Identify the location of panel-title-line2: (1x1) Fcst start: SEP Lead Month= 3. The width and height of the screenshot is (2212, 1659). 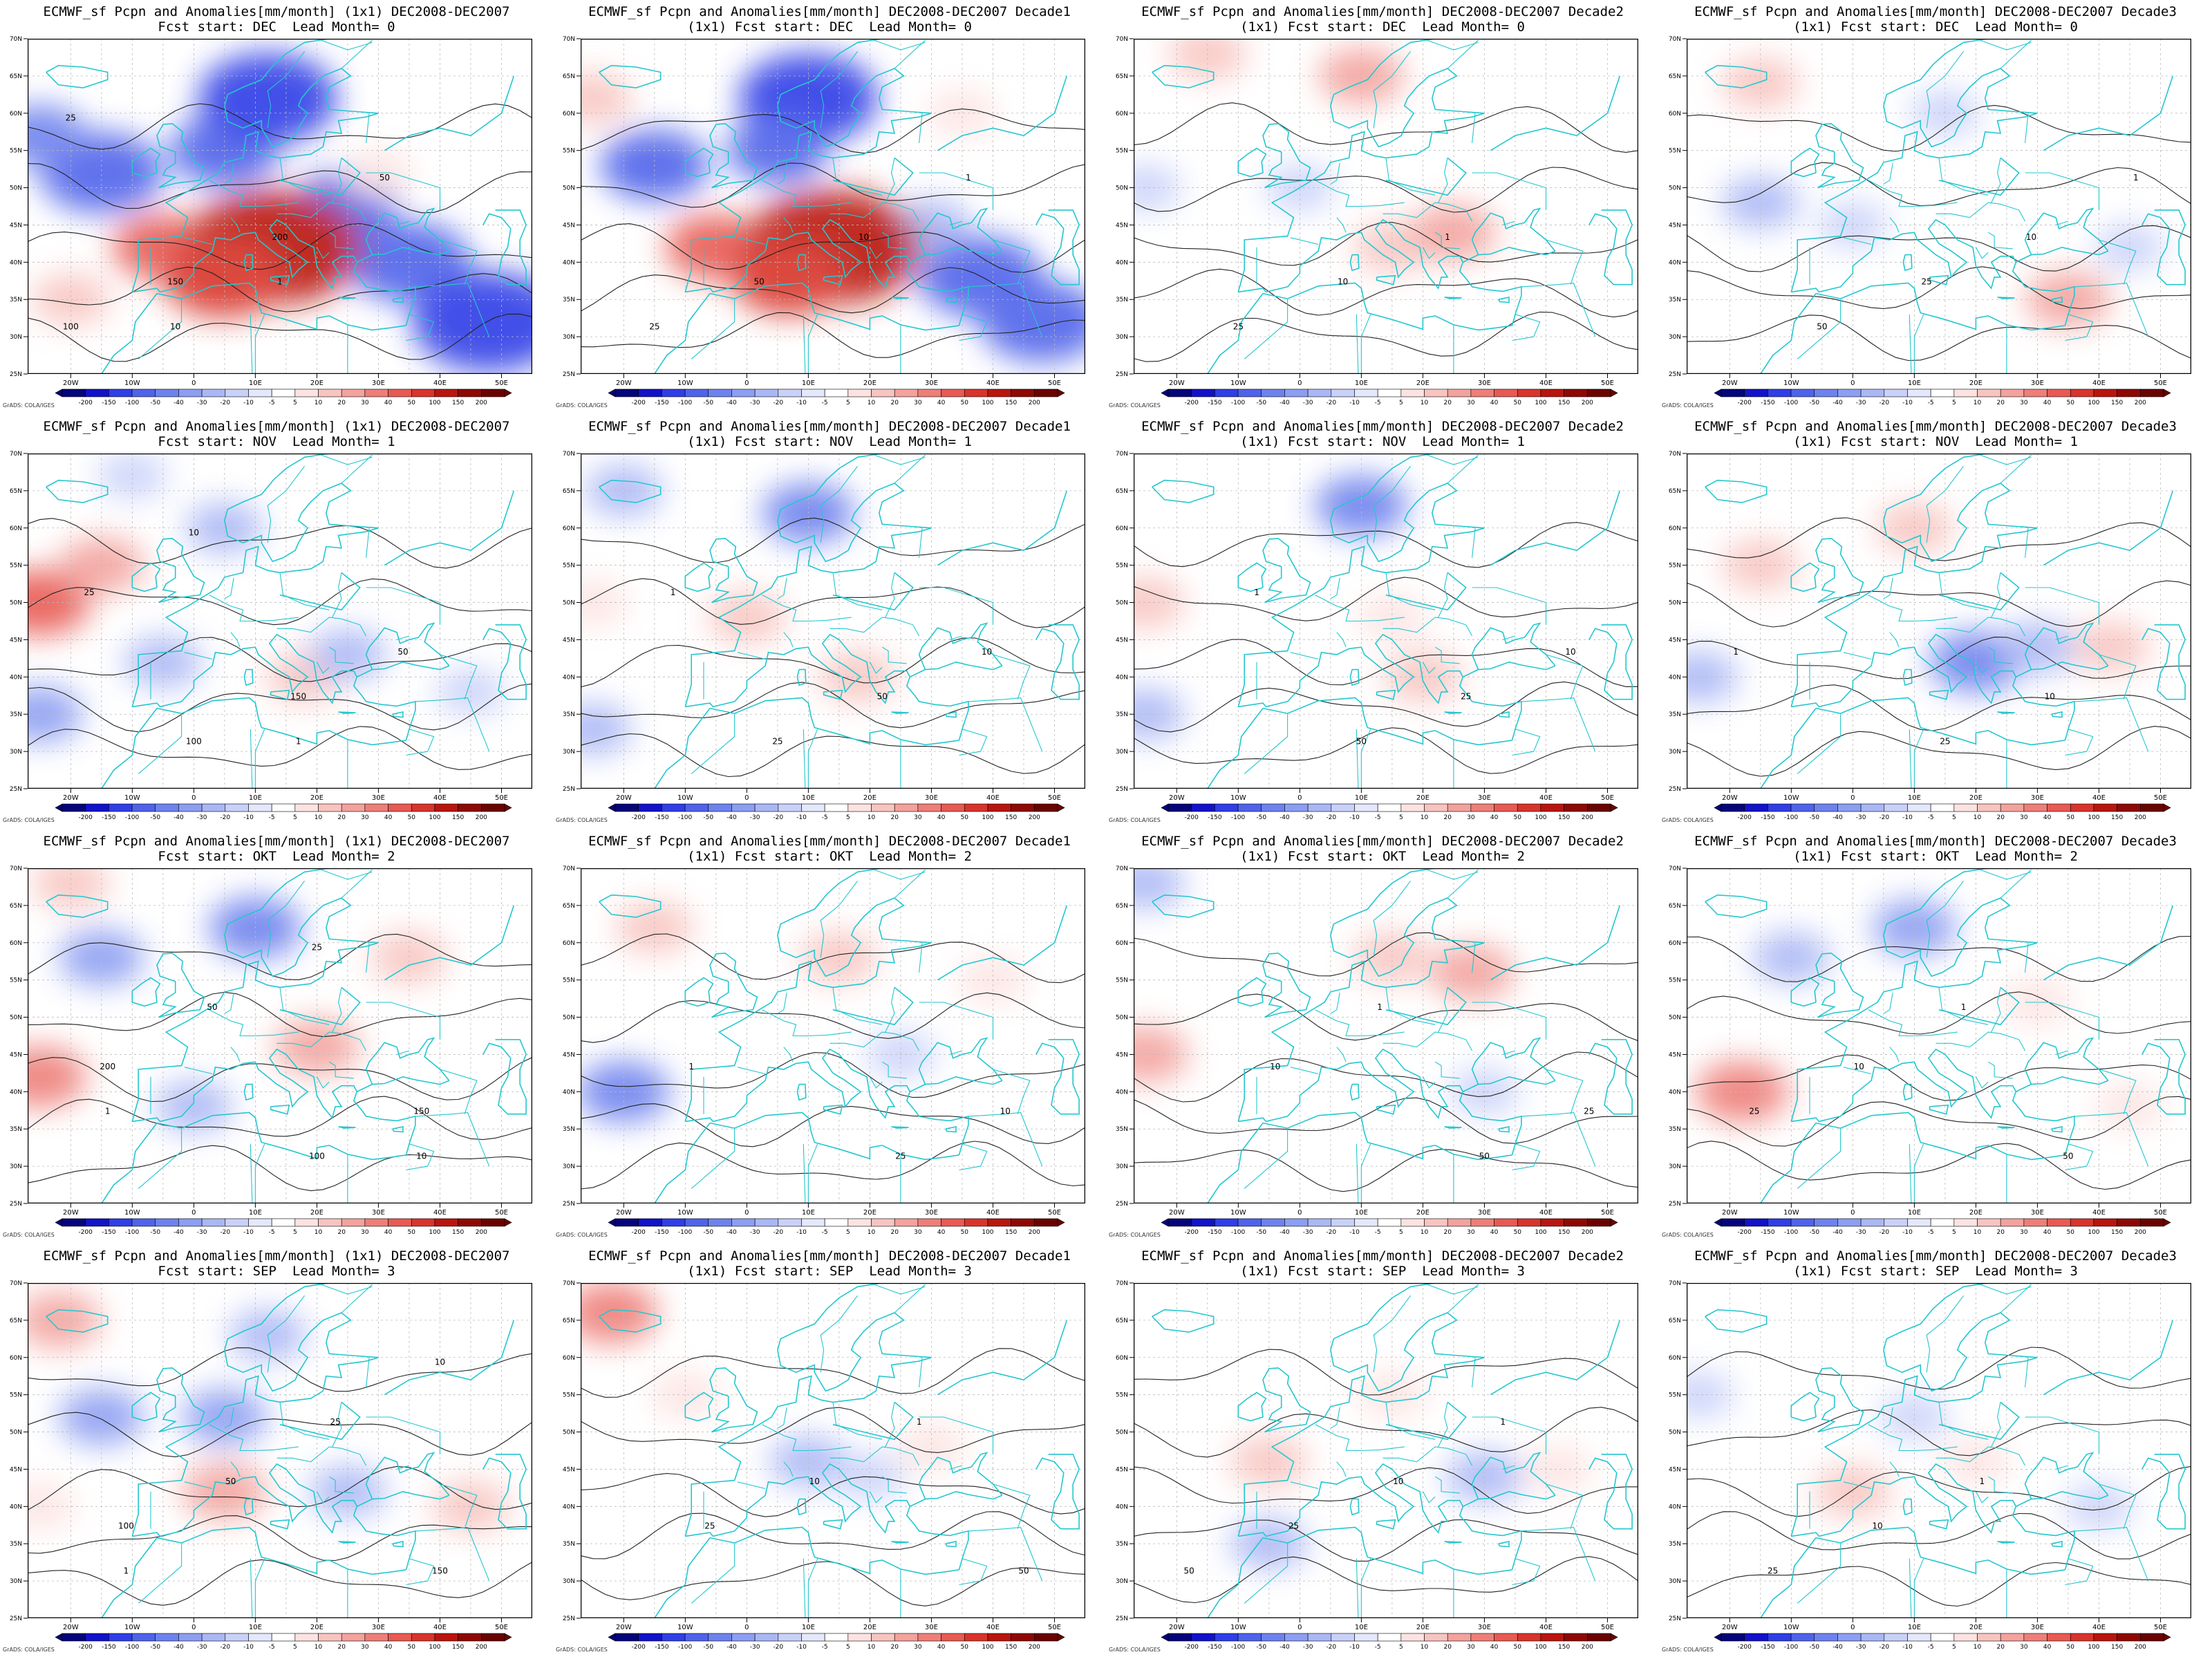
(1382, 1271).